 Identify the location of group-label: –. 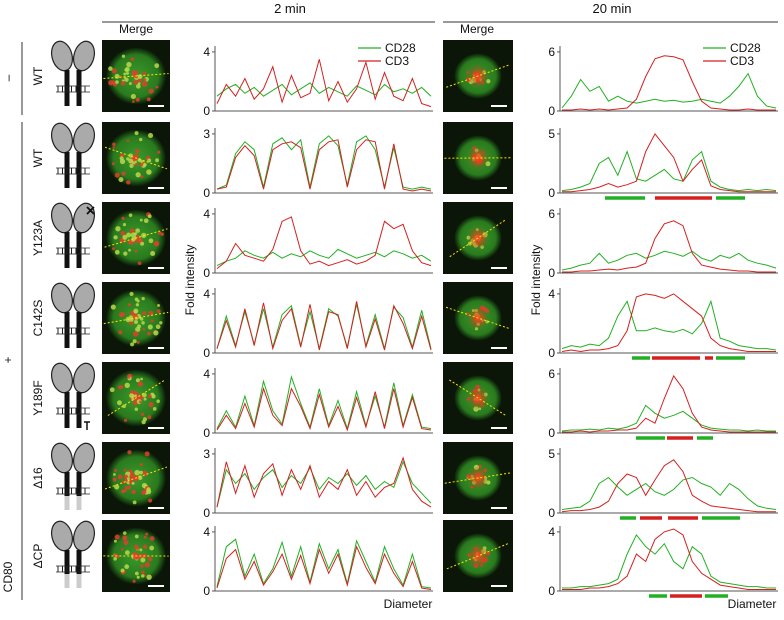
(8, 77).